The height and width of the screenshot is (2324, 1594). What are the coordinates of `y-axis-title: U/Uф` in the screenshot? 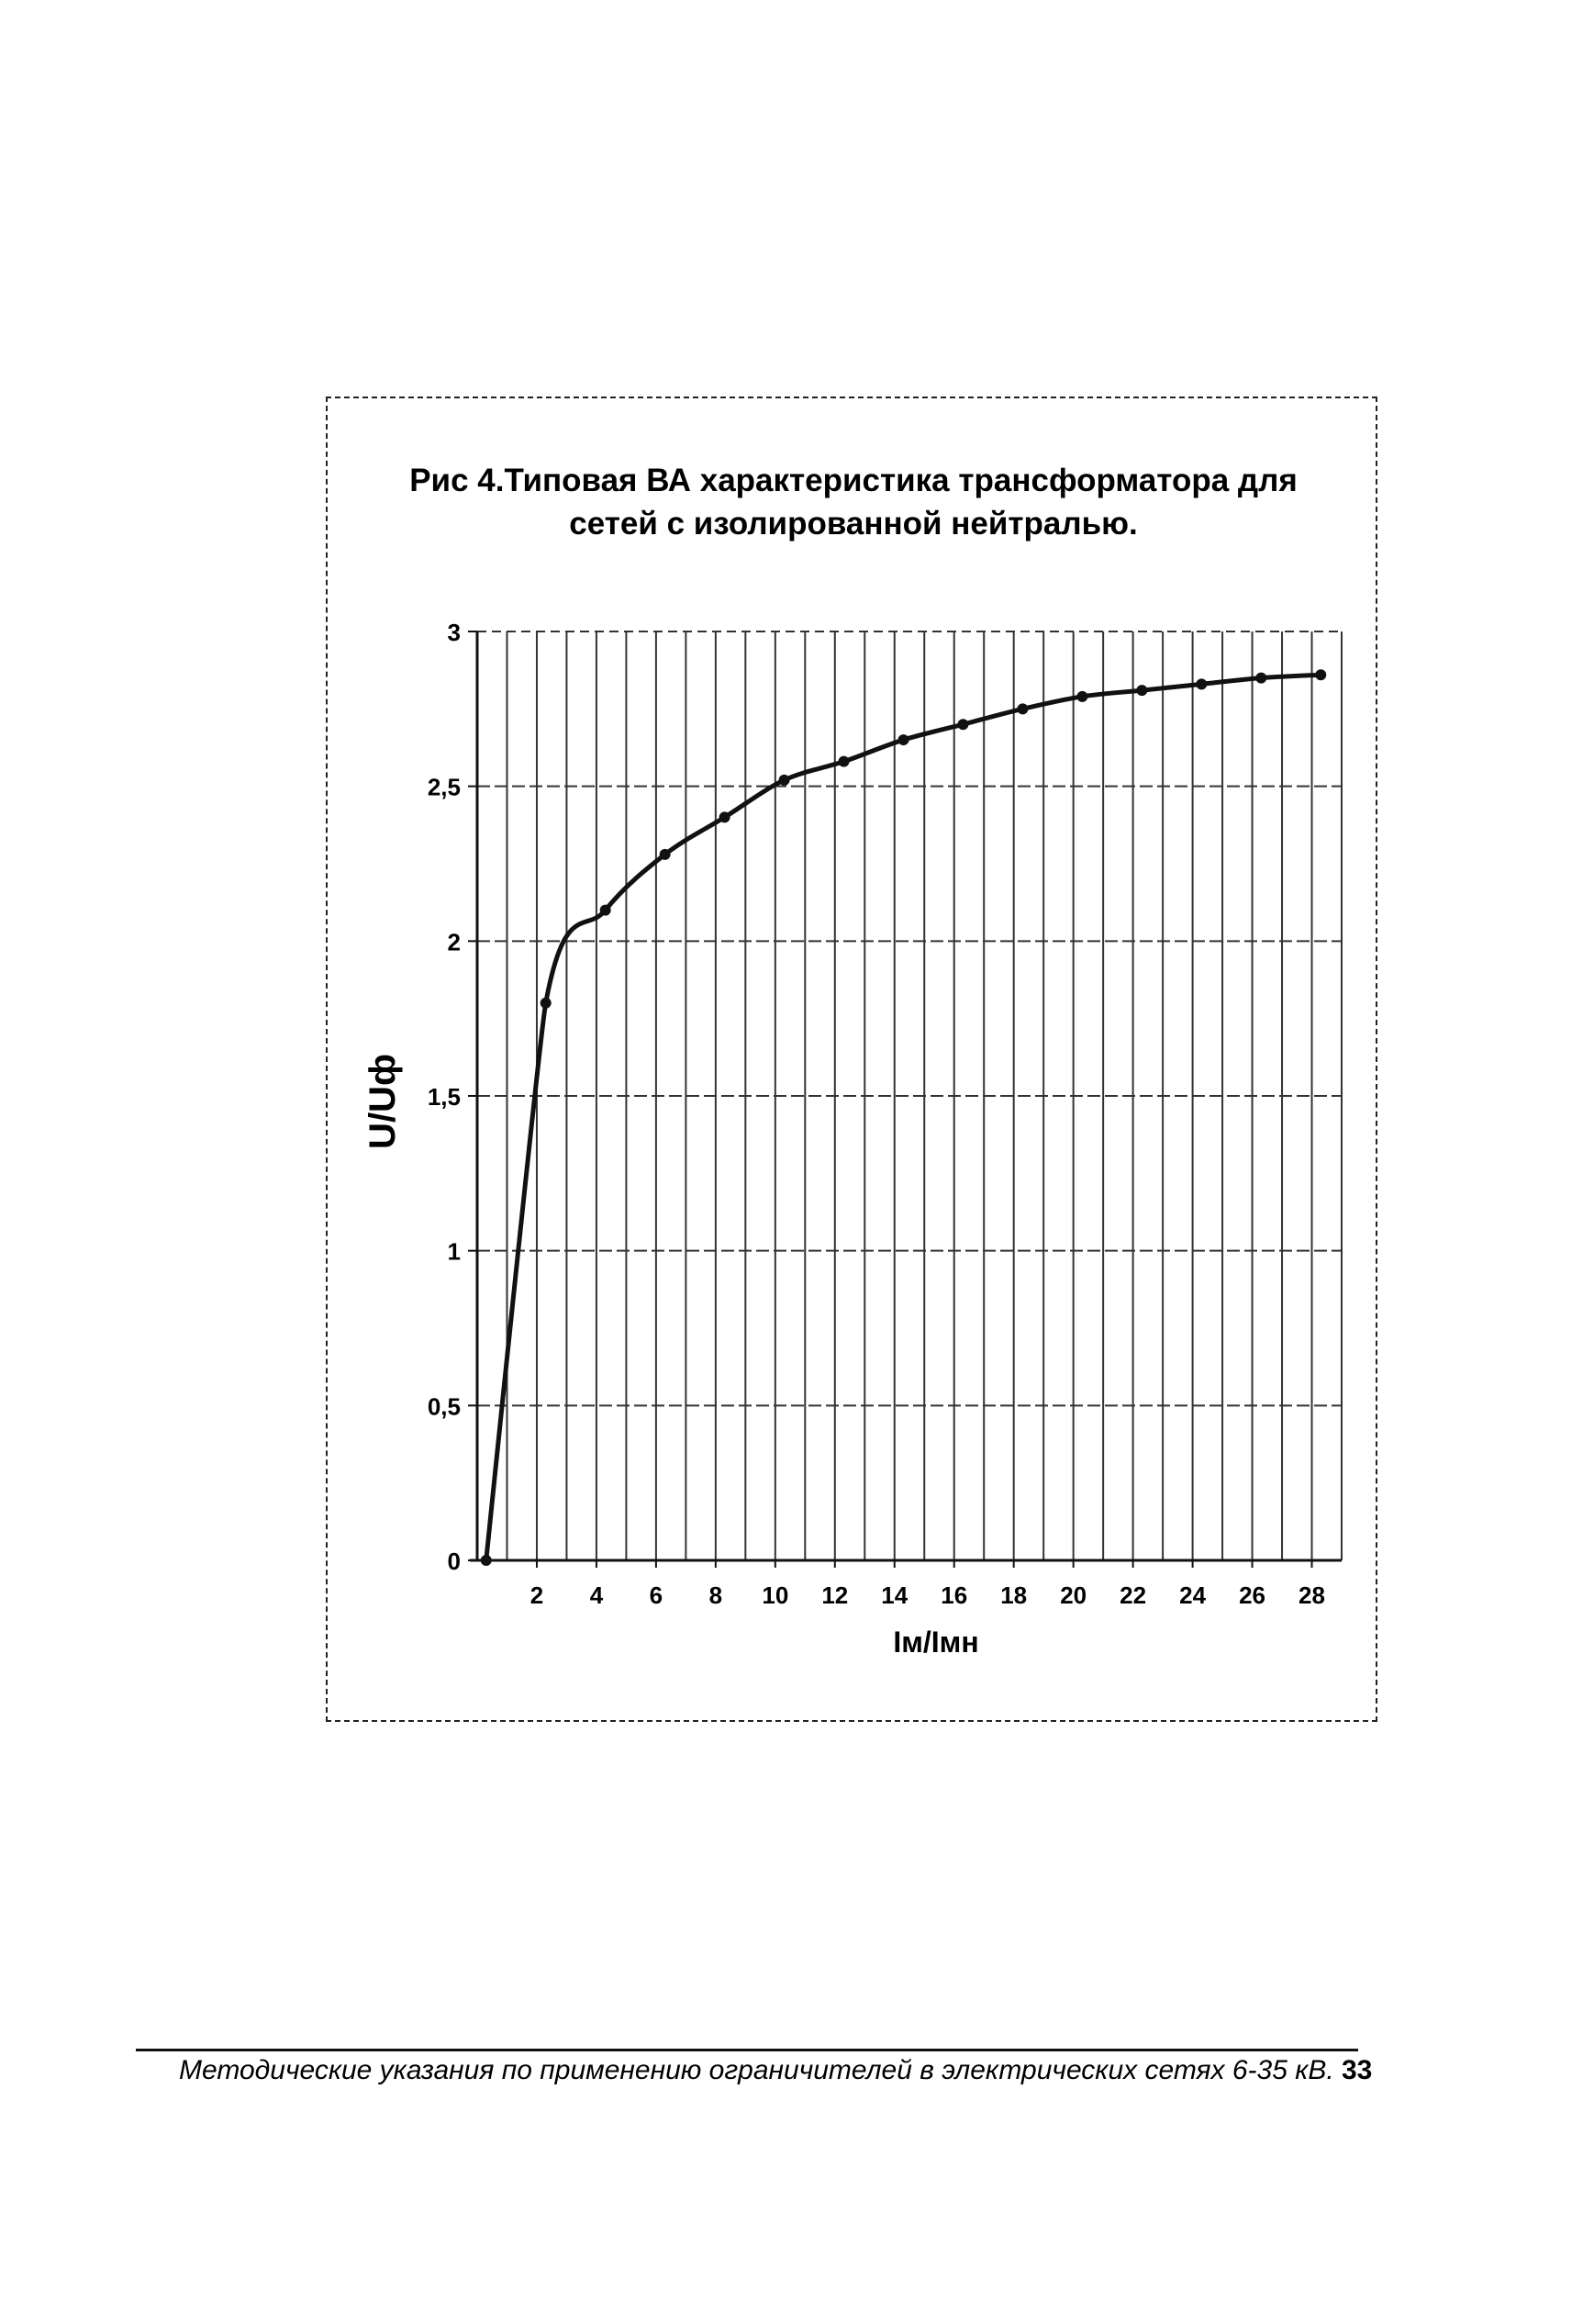 It's located at (382, 1101).